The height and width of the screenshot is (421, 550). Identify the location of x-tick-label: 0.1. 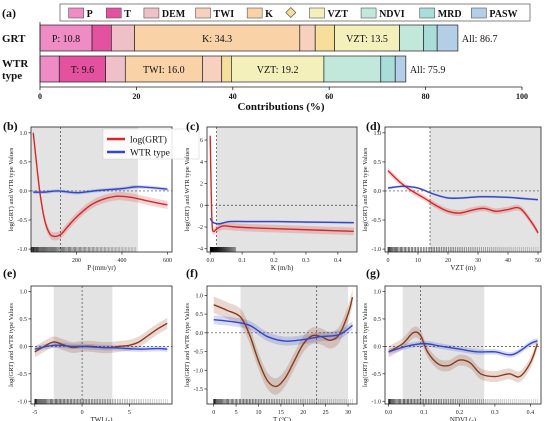
(242, 261).